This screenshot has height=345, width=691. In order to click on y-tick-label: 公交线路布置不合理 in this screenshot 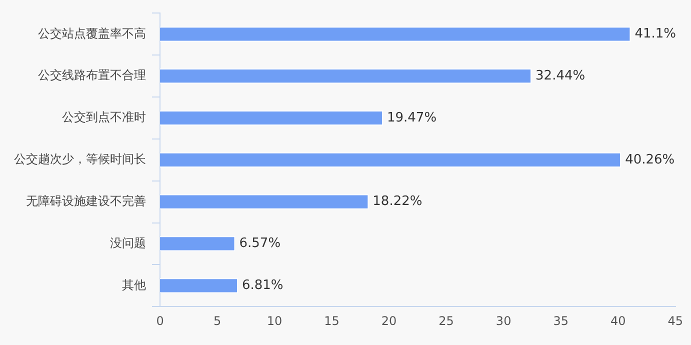, I will do `click(92, 75)`.